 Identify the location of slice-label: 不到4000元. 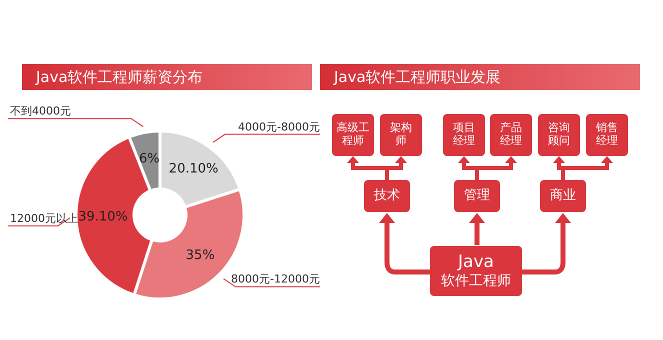
(40, 111).